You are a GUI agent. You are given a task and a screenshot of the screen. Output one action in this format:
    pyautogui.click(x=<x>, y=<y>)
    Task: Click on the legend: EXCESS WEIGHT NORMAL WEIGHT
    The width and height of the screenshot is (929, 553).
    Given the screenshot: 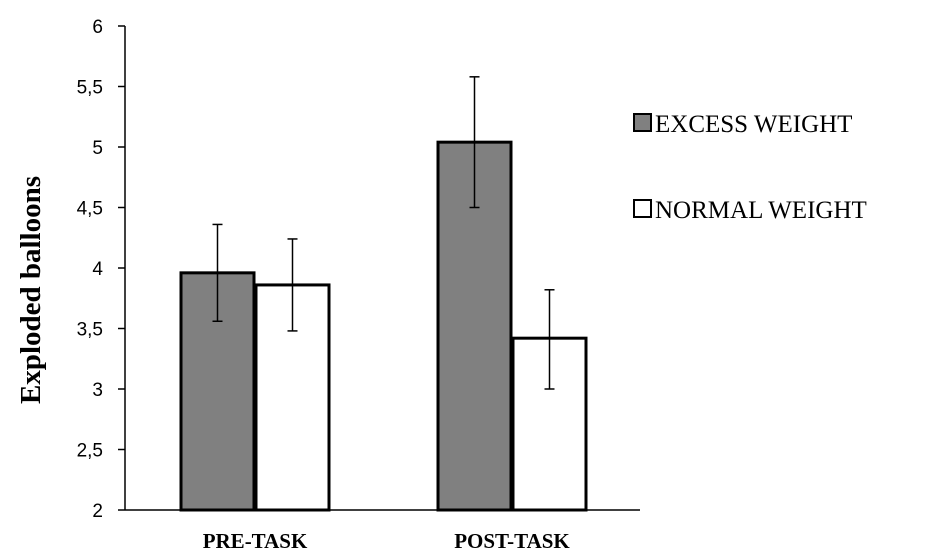 What is the action you would take?
    pyautogui.click(x=750, y=167)
    